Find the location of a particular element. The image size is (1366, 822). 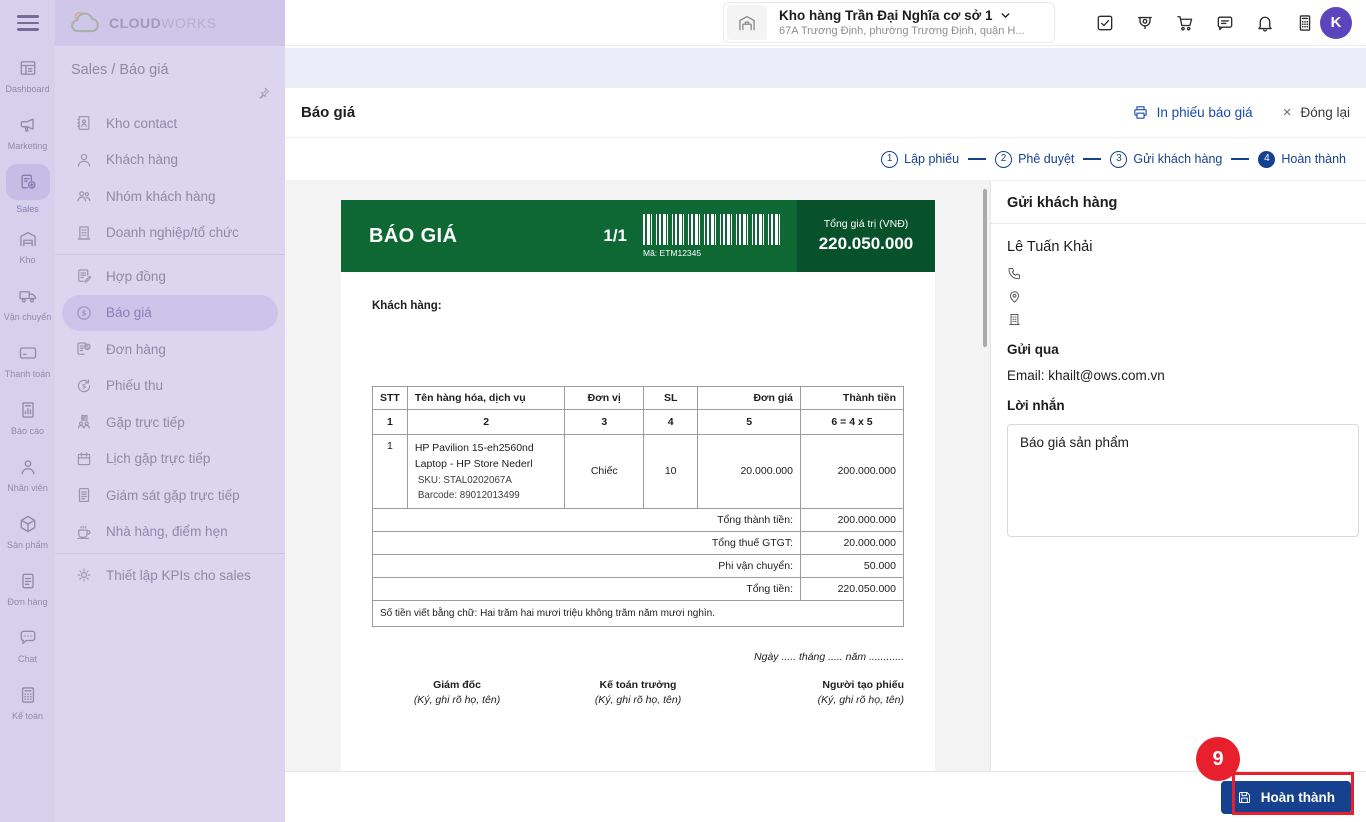

table-index-row: 1 2 3 4 5 6 = 4 x 5 is located at coordinates (638, 422).